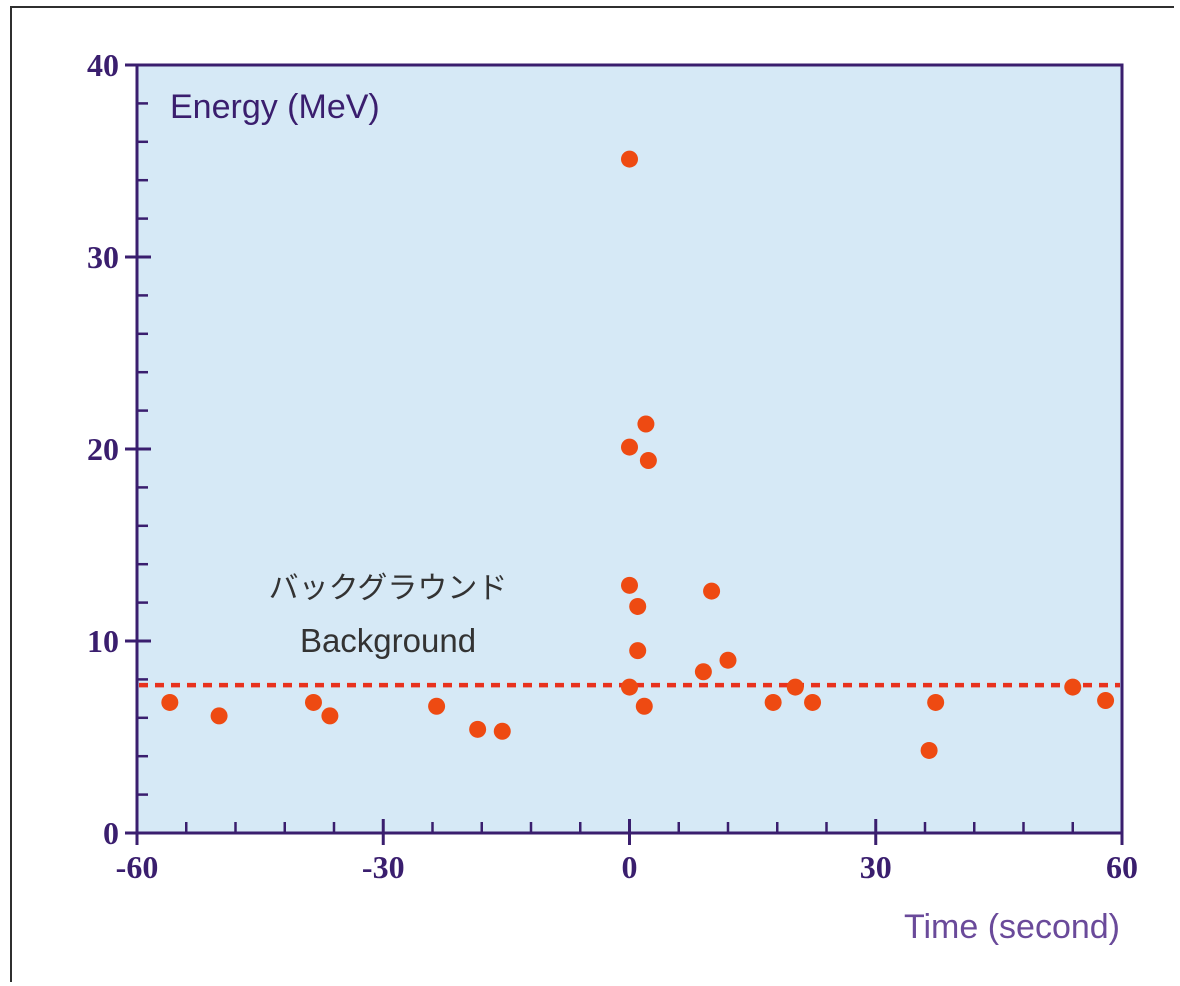  Describe the element at coordinates (1012, 927) in the screenshot. I see `x-axis-label: Time (second)` at that location.